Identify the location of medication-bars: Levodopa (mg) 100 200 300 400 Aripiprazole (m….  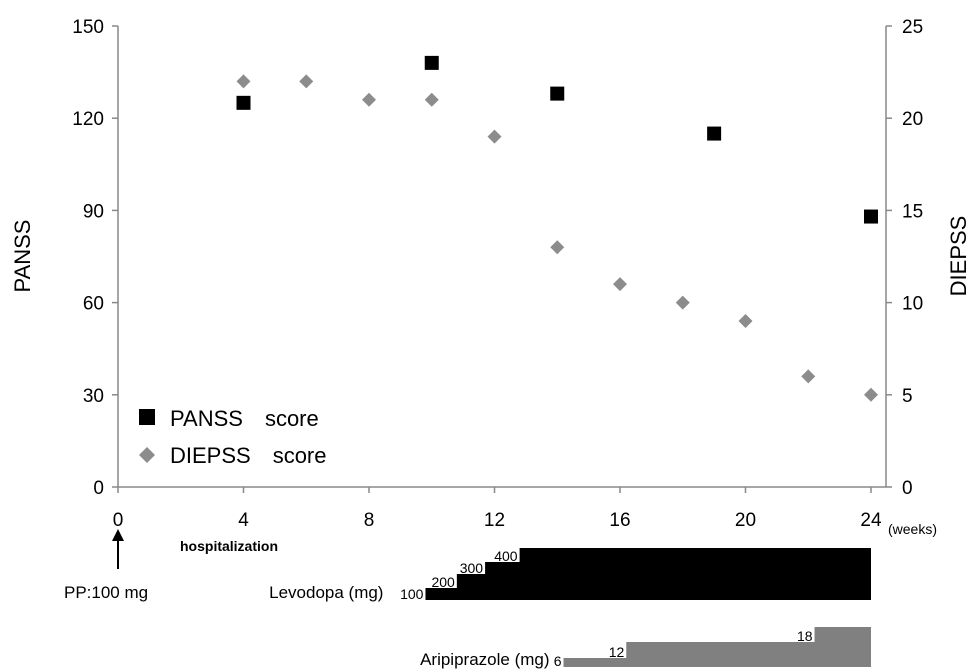
(570, 608).